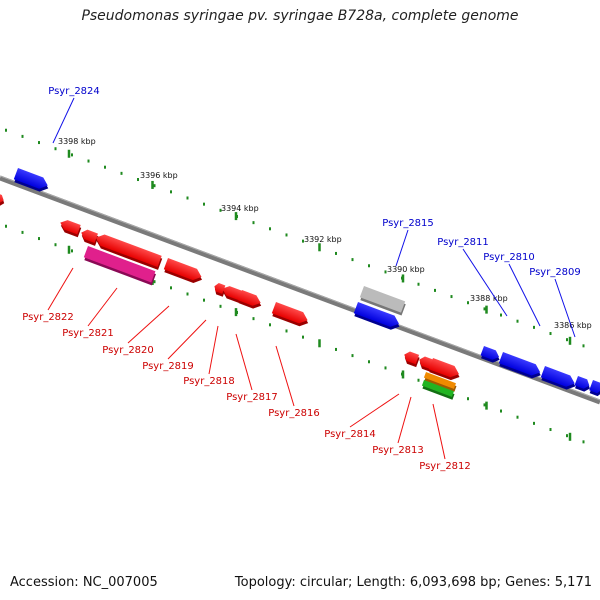 Image resolution: width=600 pixels, height=600 pixels. What do you see at coordinates (408, 223) in the screenshot?
I see `gene-label-psyr-2815: Psyr_2815` at bounding box center [408, 223].